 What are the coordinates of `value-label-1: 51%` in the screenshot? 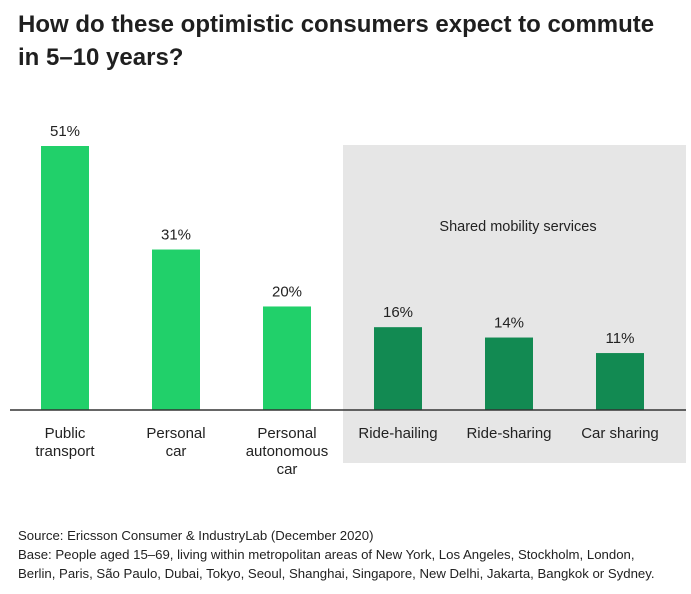 It's located at (65, 131).